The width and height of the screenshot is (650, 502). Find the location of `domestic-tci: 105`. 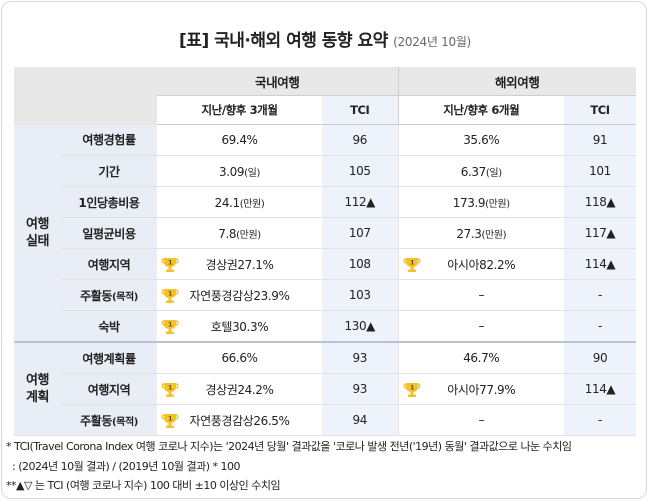

domestic-tci: 105 is located at coordinates (360, 171).